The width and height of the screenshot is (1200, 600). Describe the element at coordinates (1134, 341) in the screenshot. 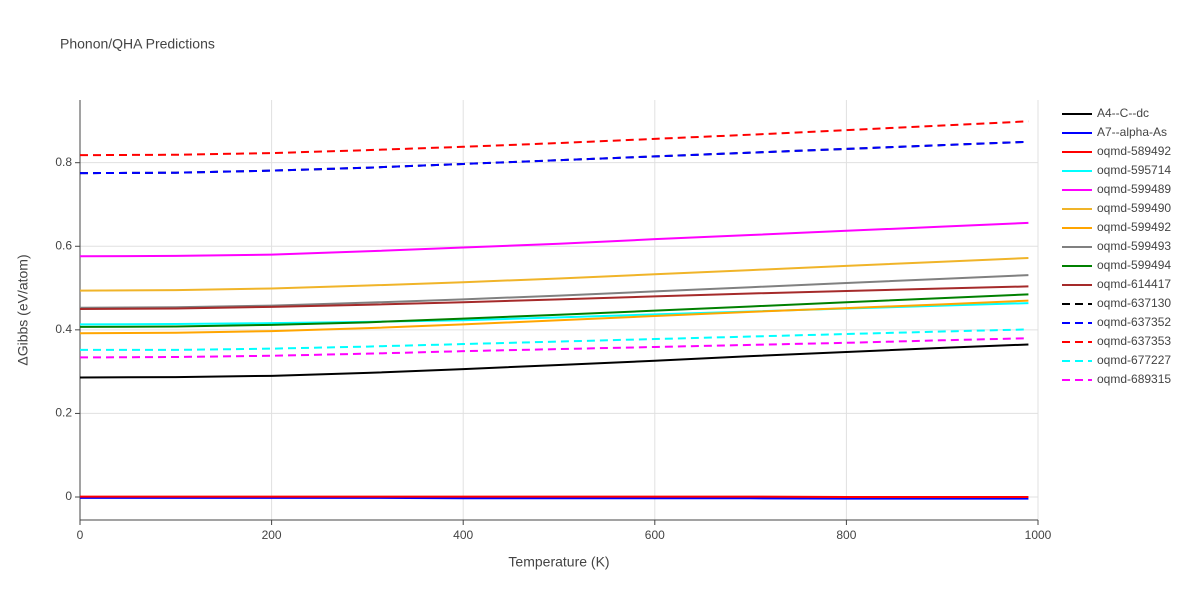

I see `legend-label: oqmd-637353` at that location.